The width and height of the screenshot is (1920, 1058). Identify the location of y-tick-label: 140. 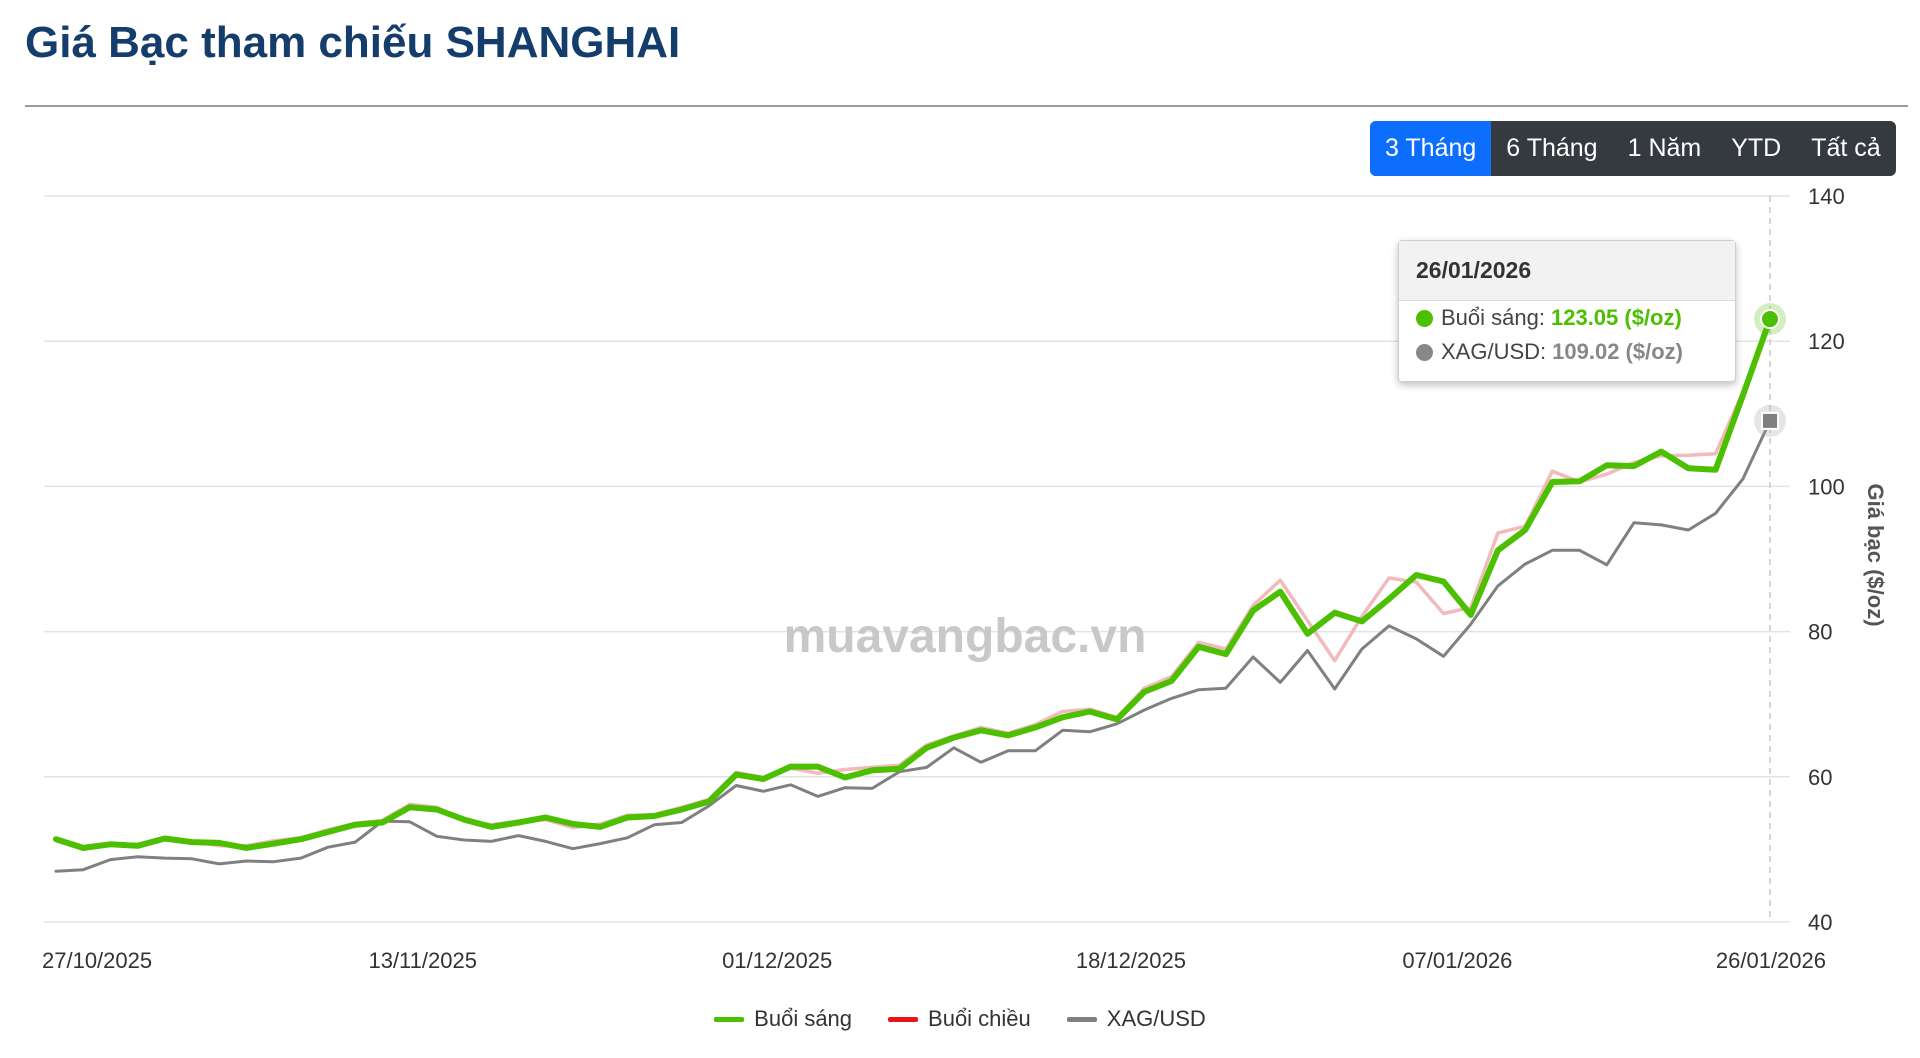
(1826, 196).